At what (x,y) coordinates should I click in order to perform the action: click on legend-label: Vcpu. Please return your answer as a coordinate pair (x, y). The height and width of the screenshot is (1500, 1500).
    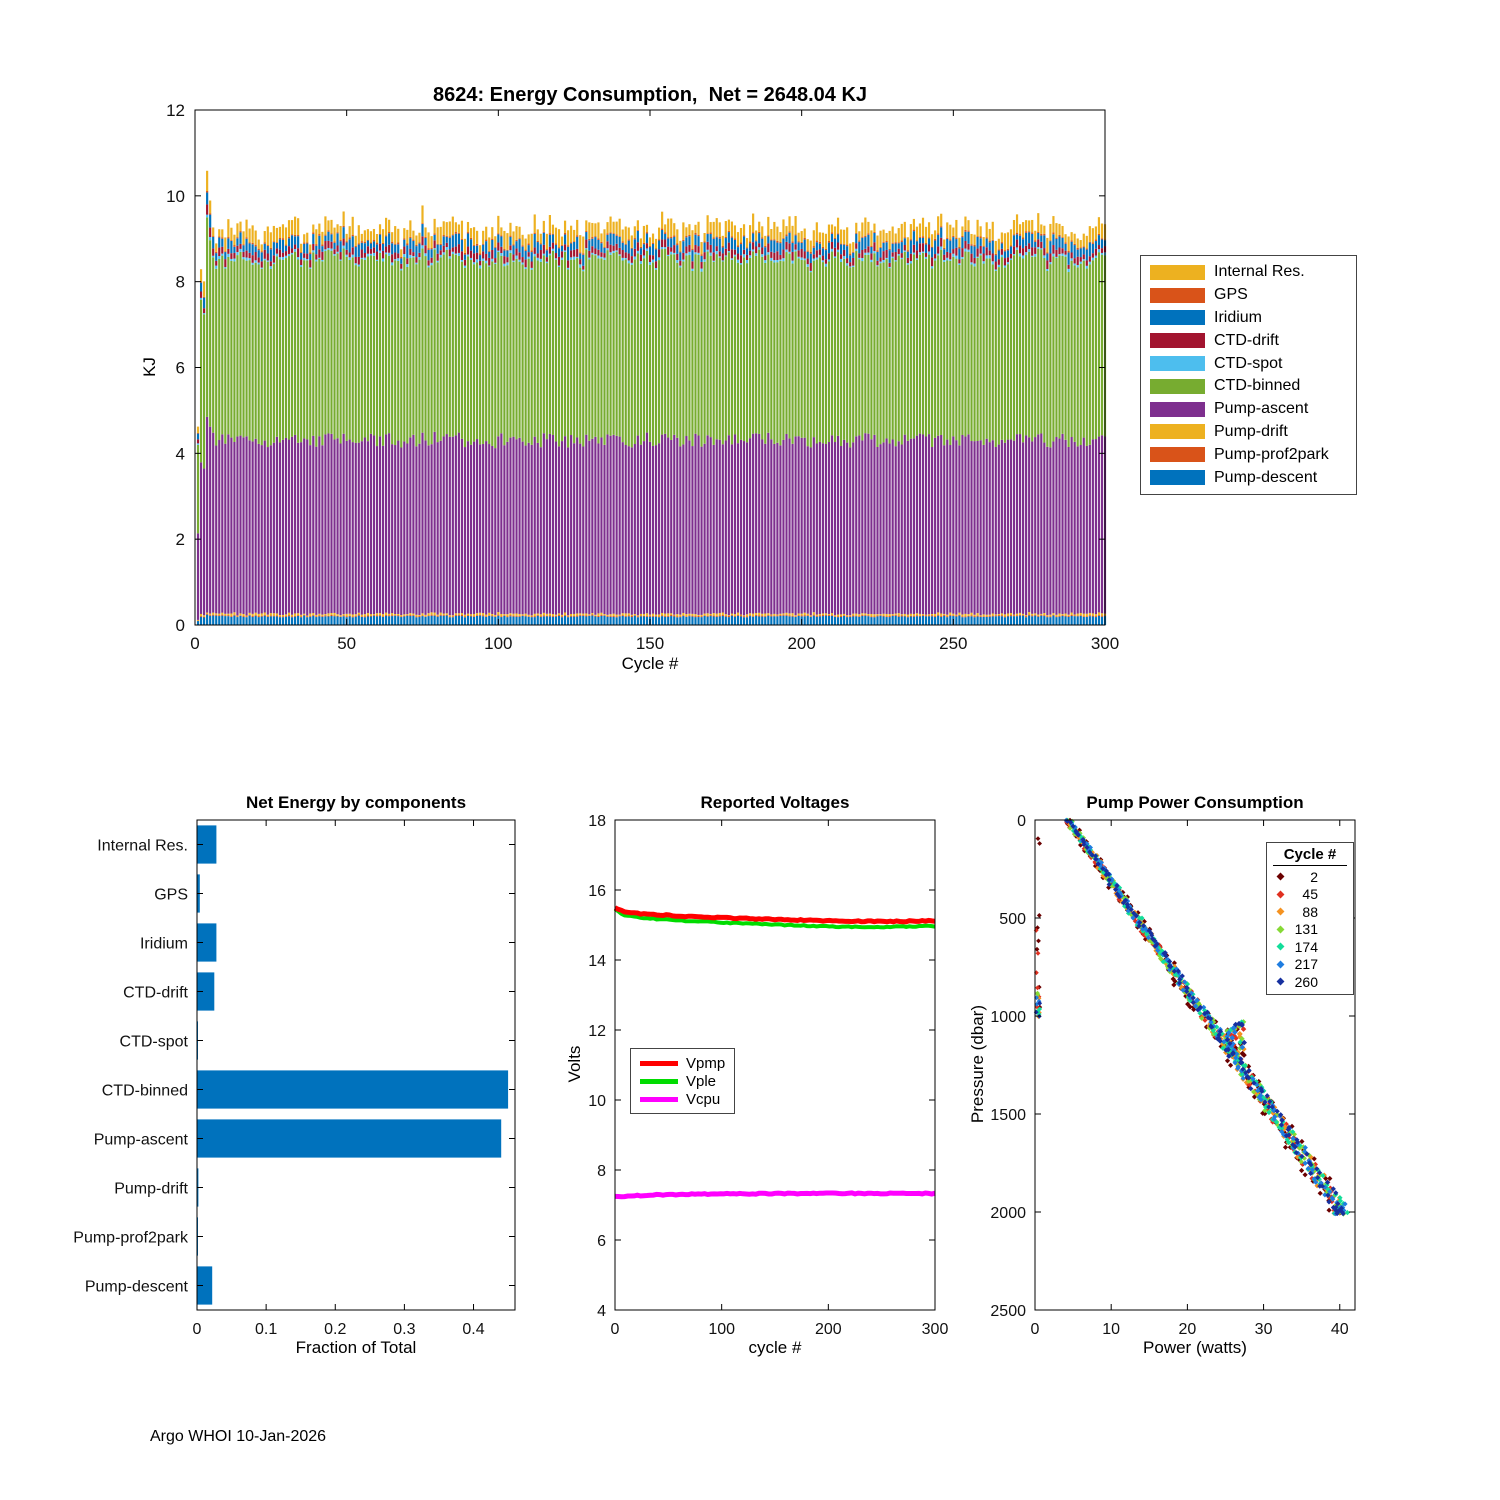
    Looking at the image, I should click on (703, 1099).